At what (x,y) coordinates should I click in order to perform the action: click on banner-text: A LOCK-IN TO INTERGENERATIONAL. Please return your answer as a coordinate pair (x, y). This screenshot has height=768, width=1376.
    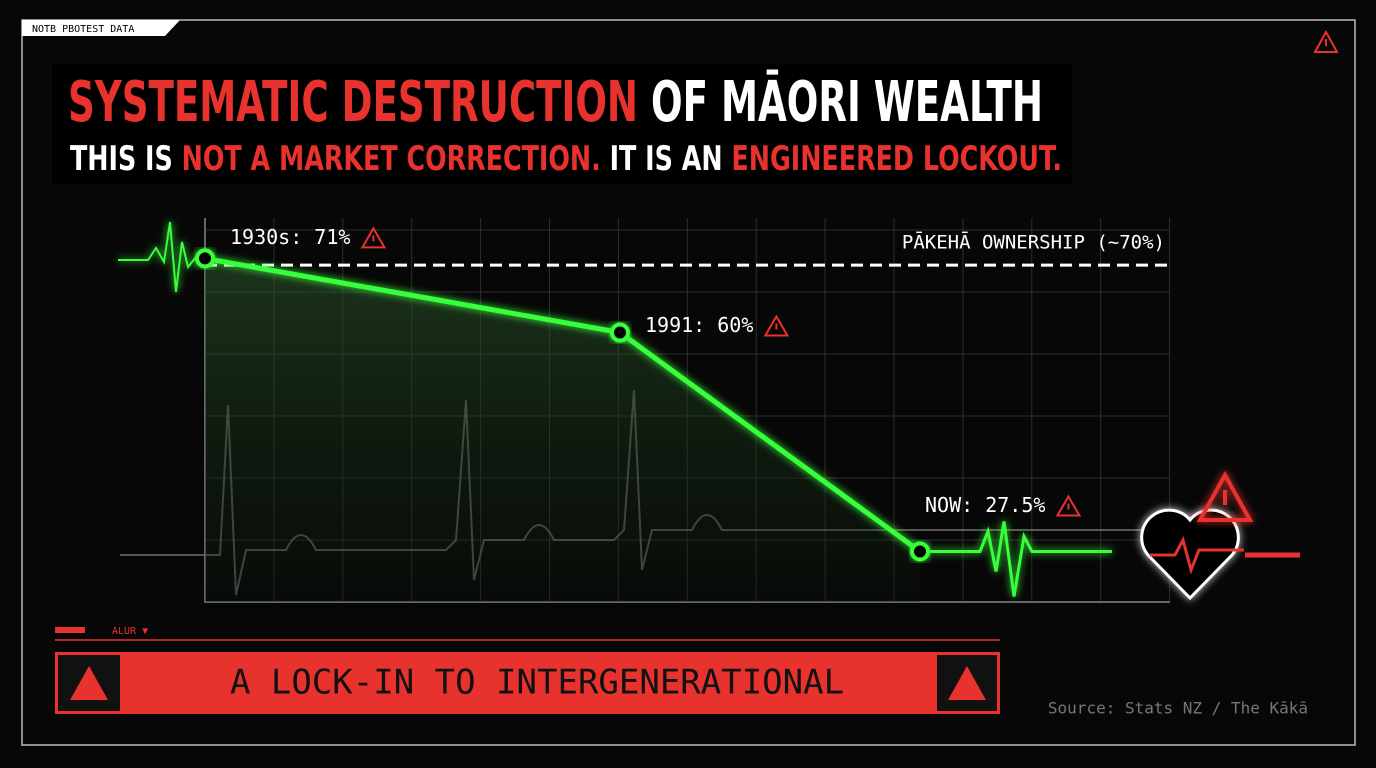
    Looking at the image, I should click on (537, 683).